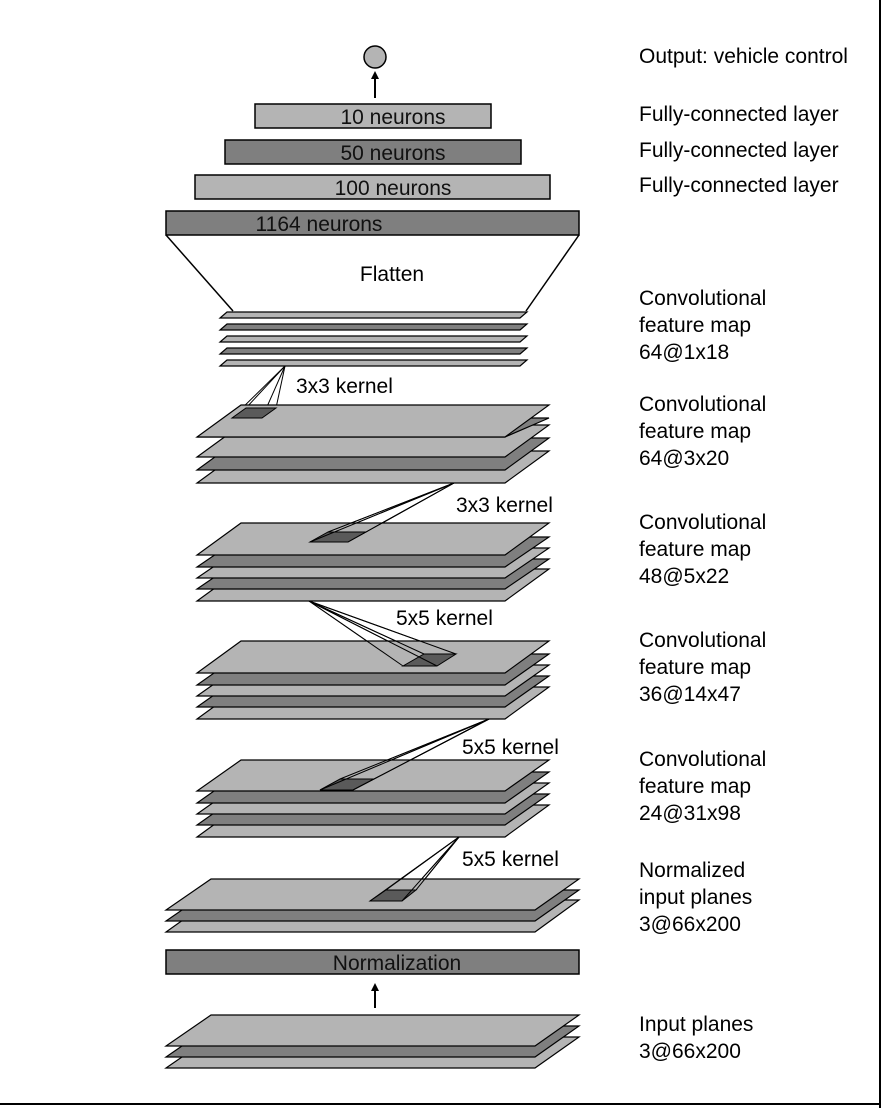 This screenshot has width=884, height=1108. Describe the element at coordinates (705, 786) in the screenshot. I see `label-conv1: Convolutional feature map 24@31x98` at that location.